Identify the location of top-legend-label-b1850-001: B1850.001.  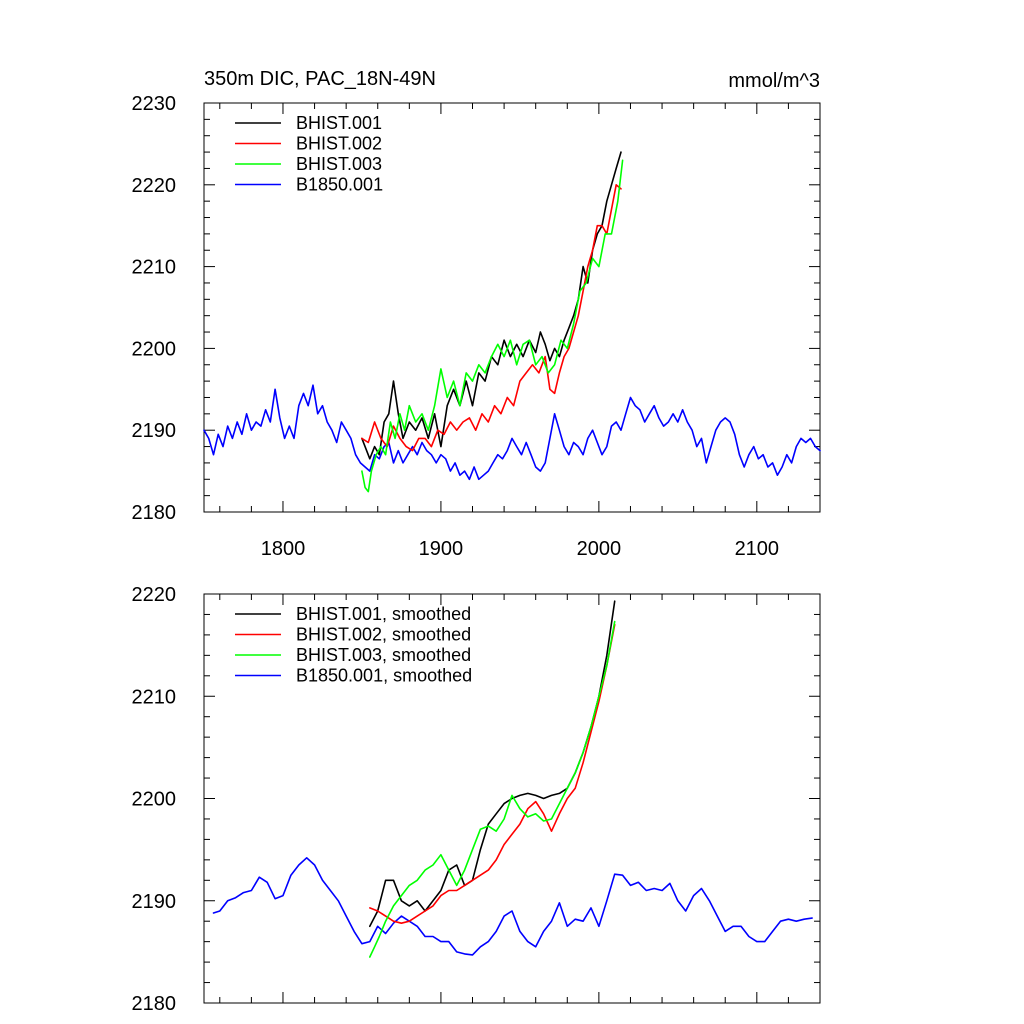
(339, 185).